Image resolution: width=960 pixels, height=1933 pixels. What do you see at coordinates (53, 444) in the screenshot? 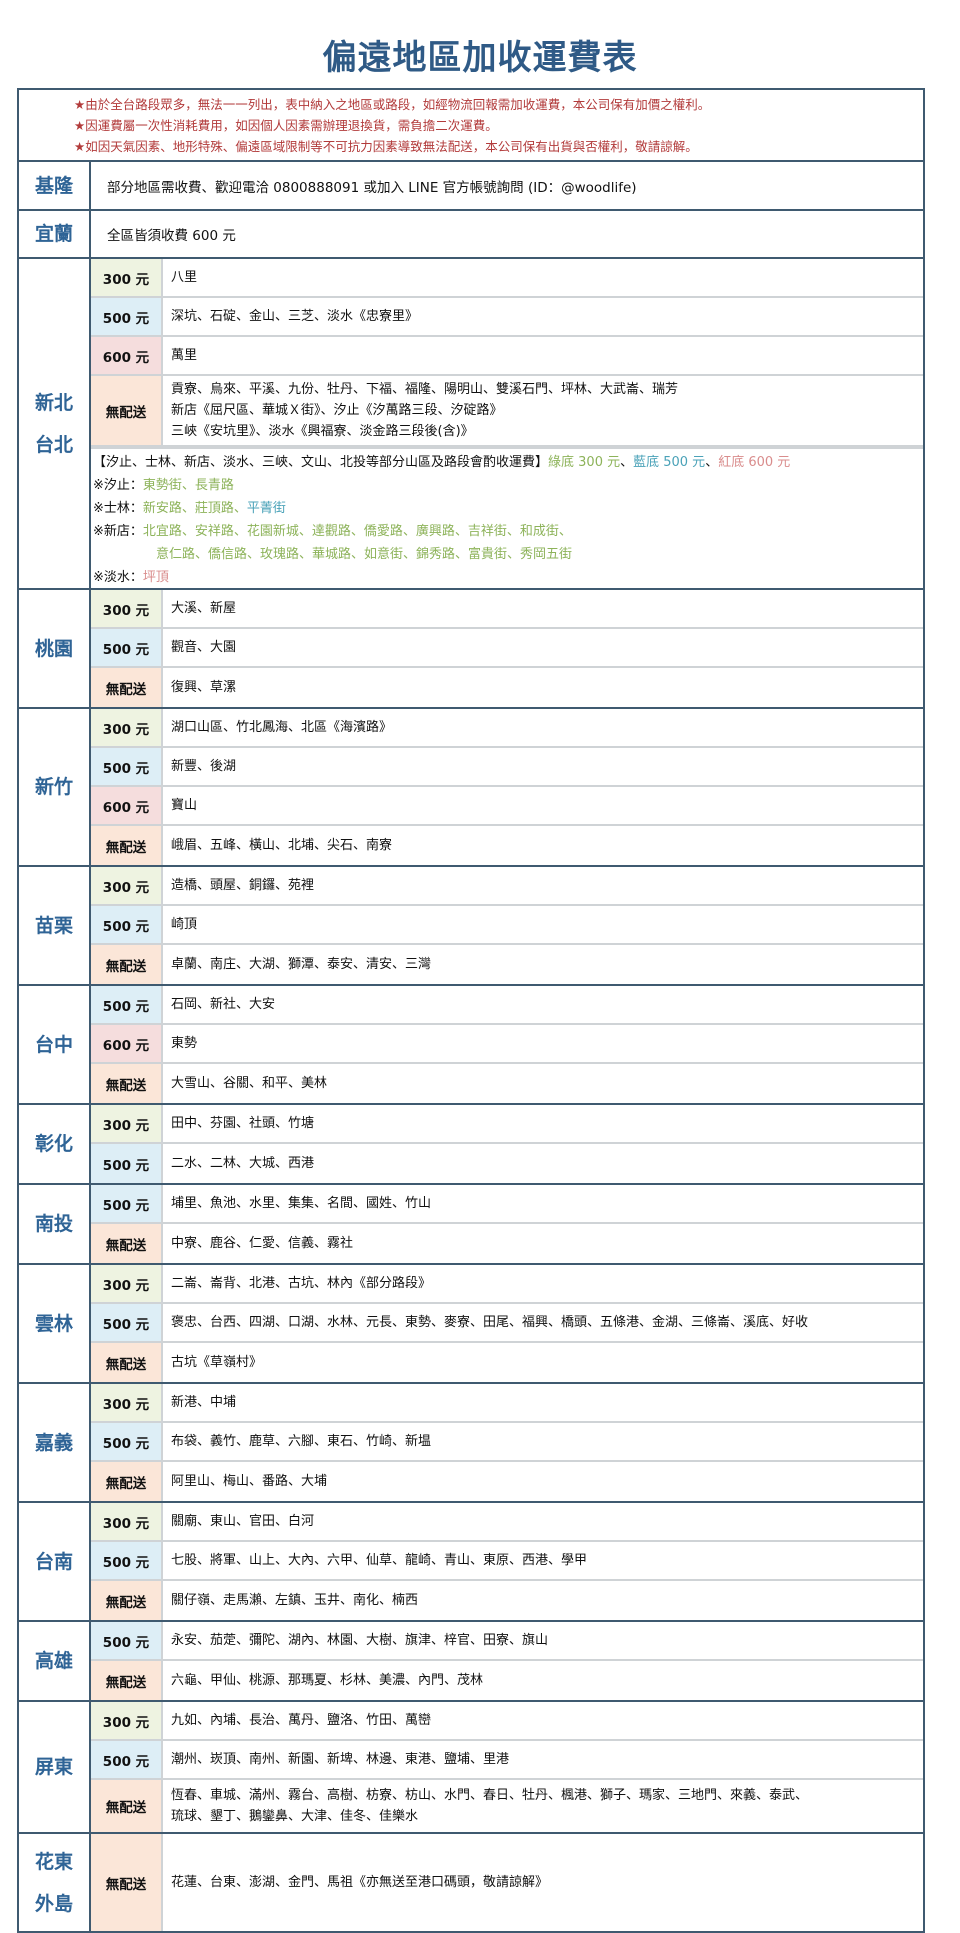
I see `region-label-line: 台北` at bounding box center [53, 444].